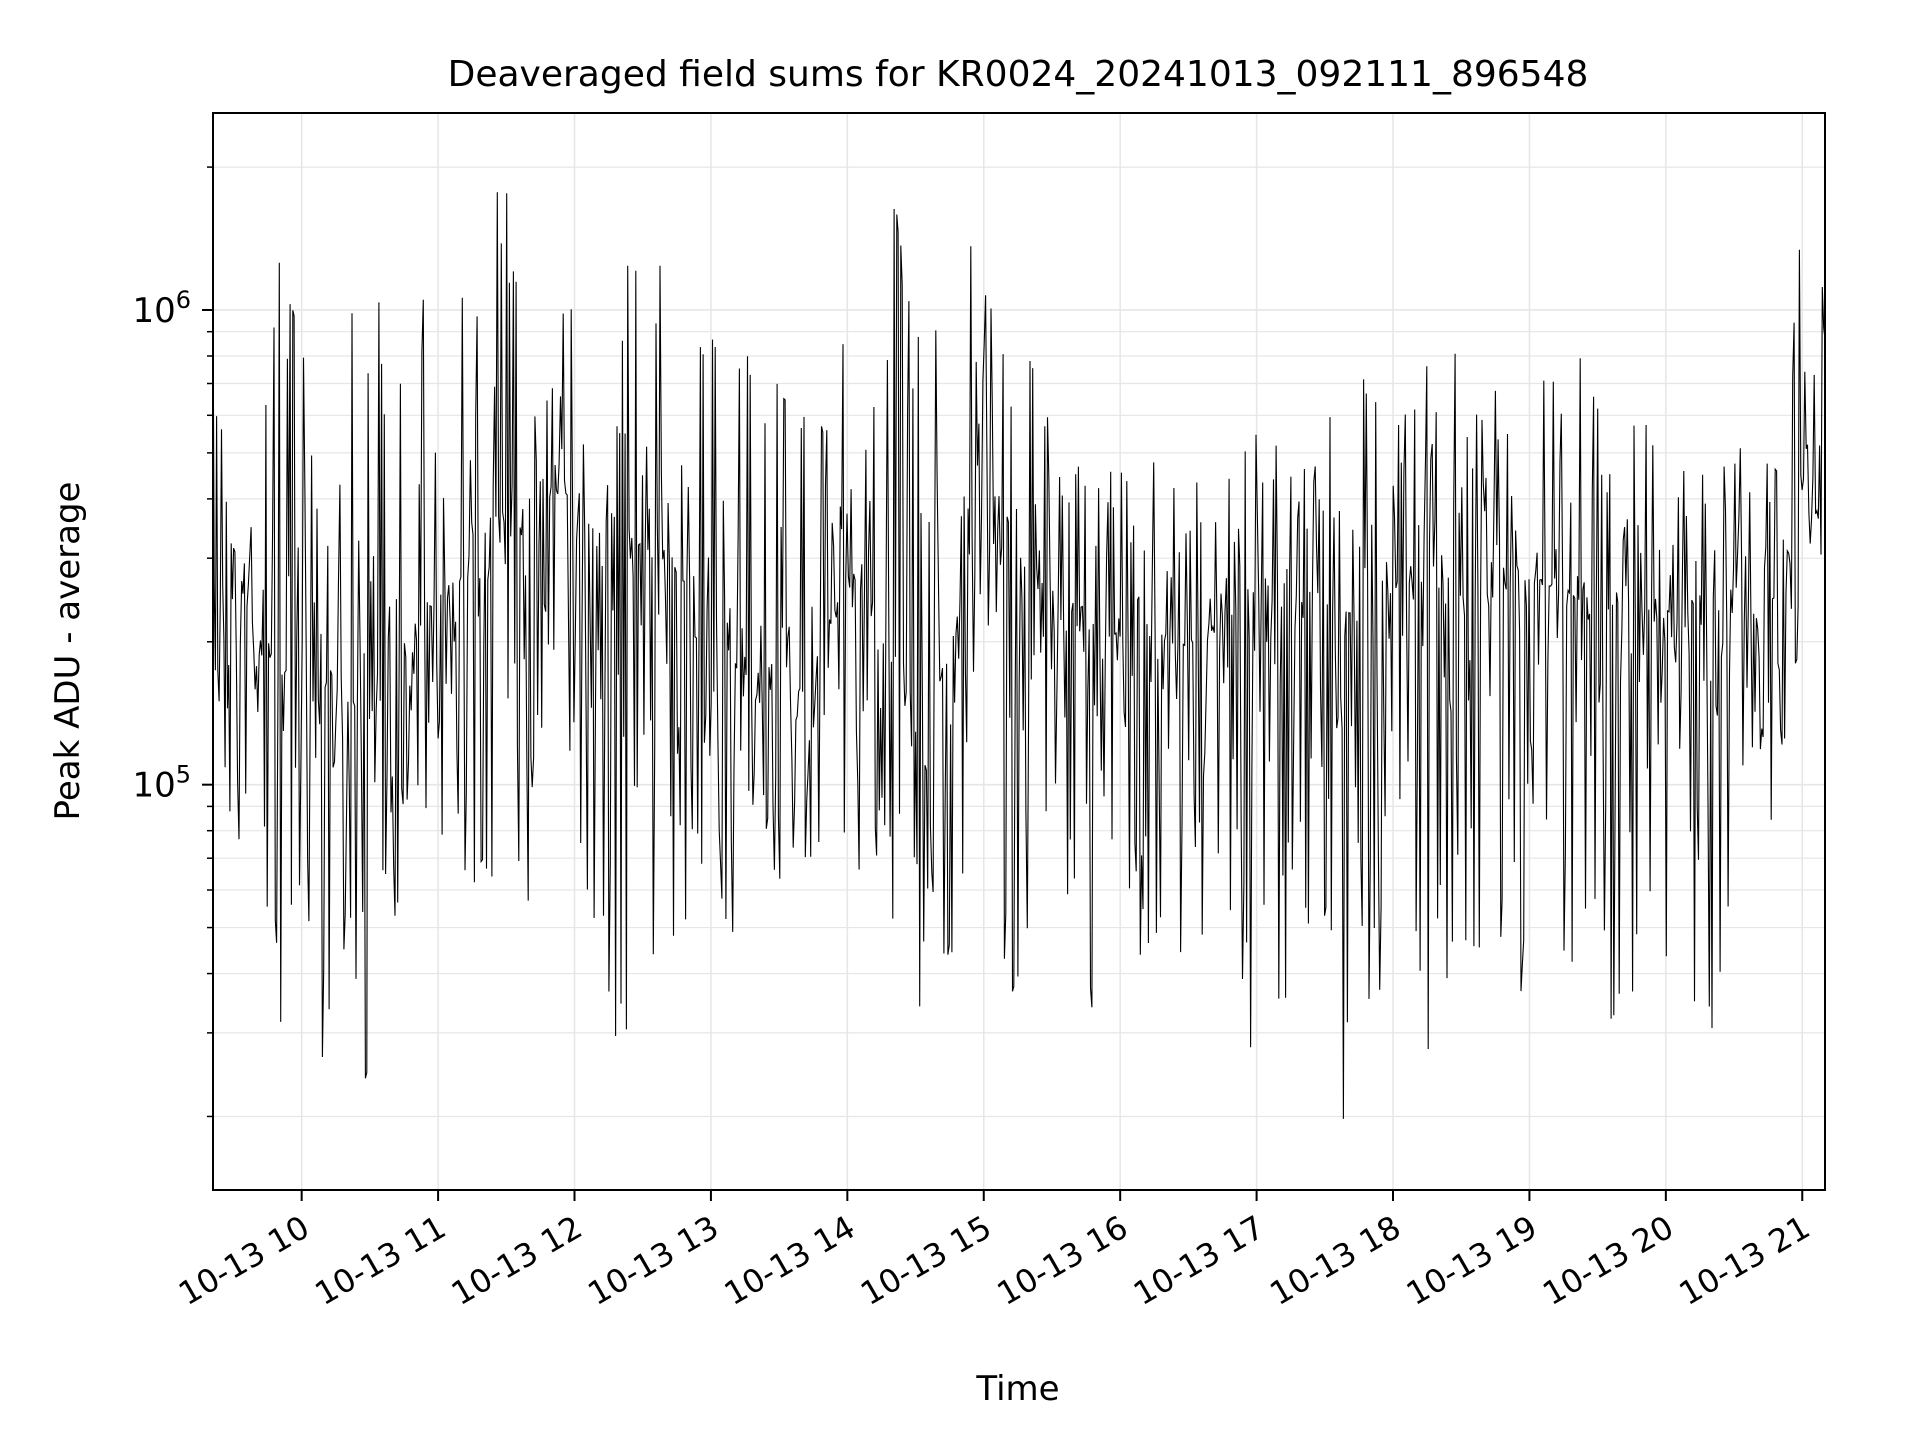 The image size is (1920, 1444). I want to click on x-tick-label: 10-13 14, so click(790, 1260).